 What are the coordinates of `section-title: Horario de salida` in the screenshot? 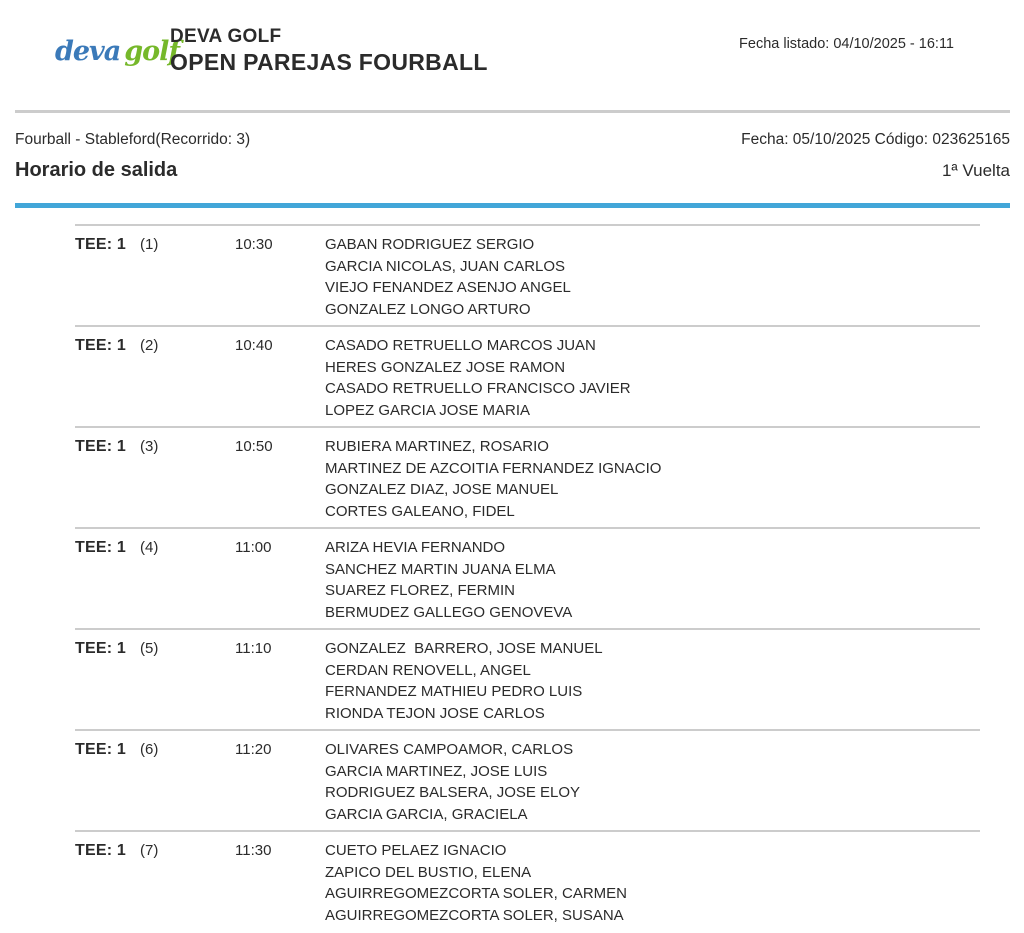 It's located at (96, 170).